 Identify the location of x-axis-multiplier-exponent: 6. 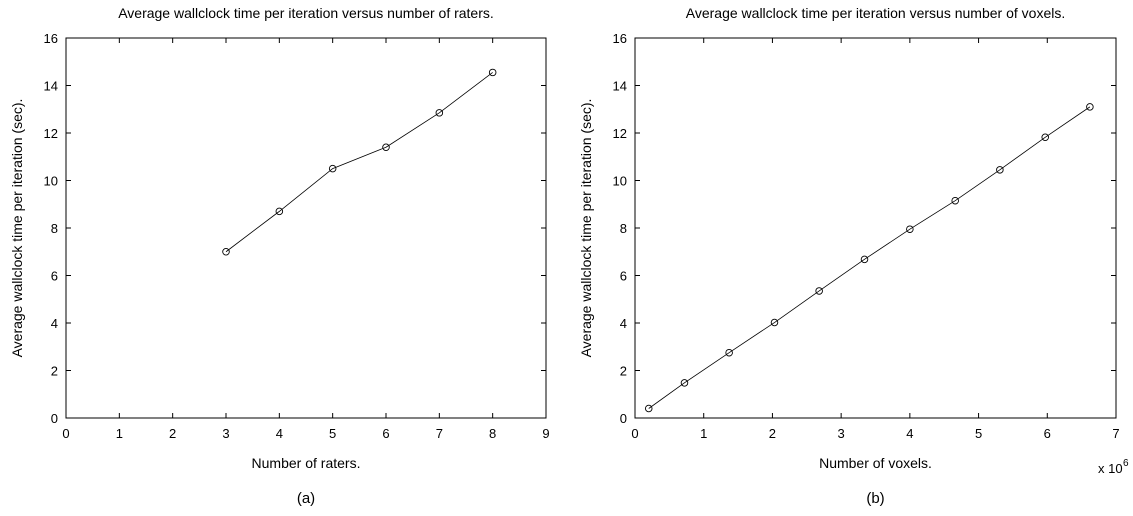
(1126, 463).